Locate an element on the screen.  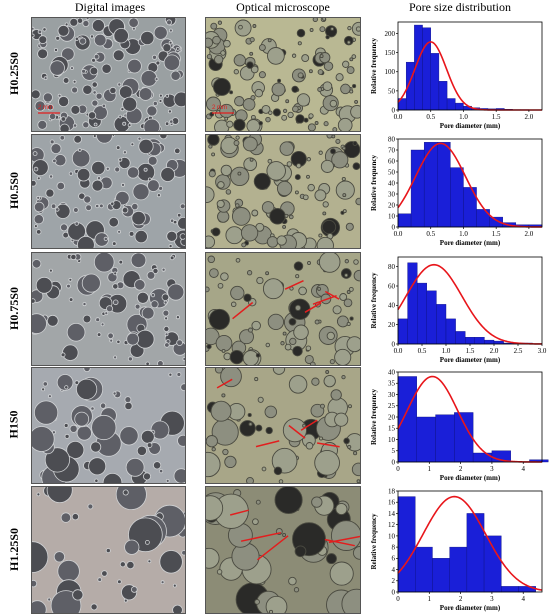
x-tick-label: 1 is located at coordinates (430, 469).